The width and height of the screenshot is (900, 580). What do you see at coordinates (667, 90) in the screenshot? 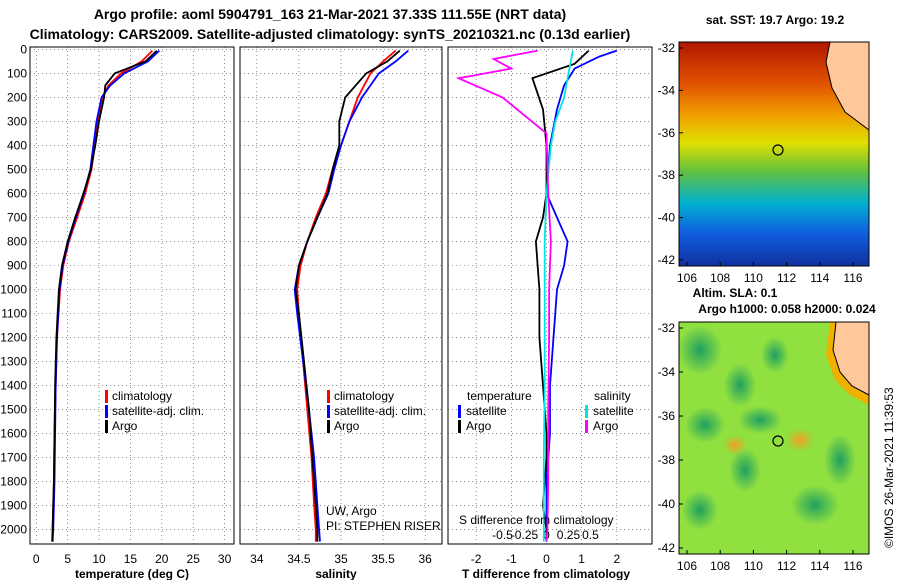
I see `map-ytick-label: -34` at bounding box center [667, 90].